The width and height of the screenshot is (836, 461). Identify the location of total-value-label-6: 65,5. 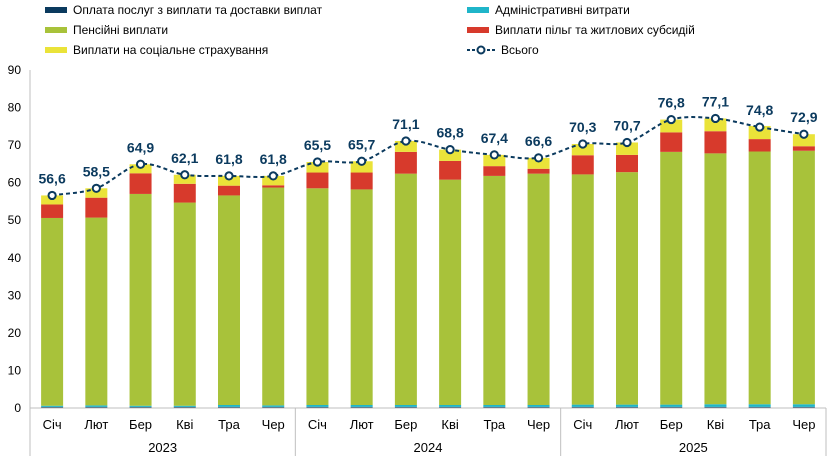
(317, 145).